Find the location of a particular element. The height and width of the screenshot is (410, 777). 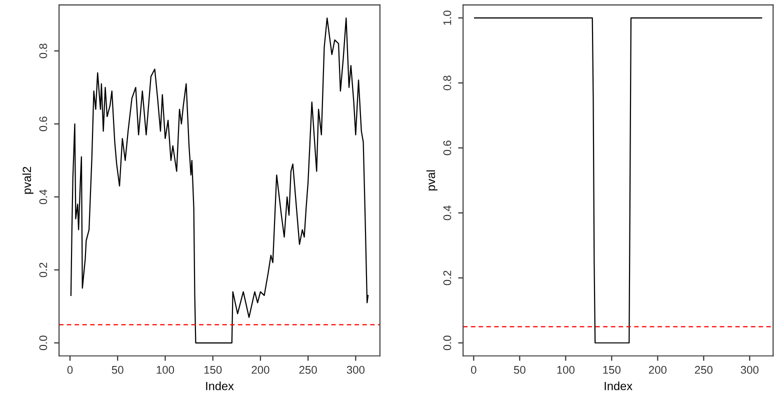

y-axis-title: pval is located at coordinates (432, 180).